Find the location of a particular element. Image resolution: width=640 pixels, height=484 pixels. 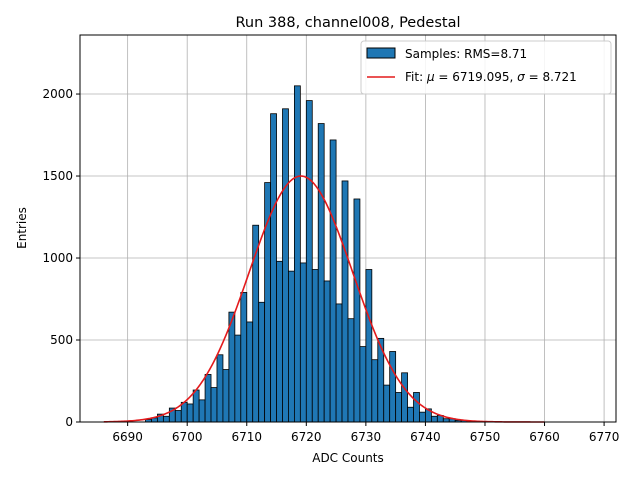

legend-fit-sigma-value: = 8.721 is located at coordinates (551, 77).